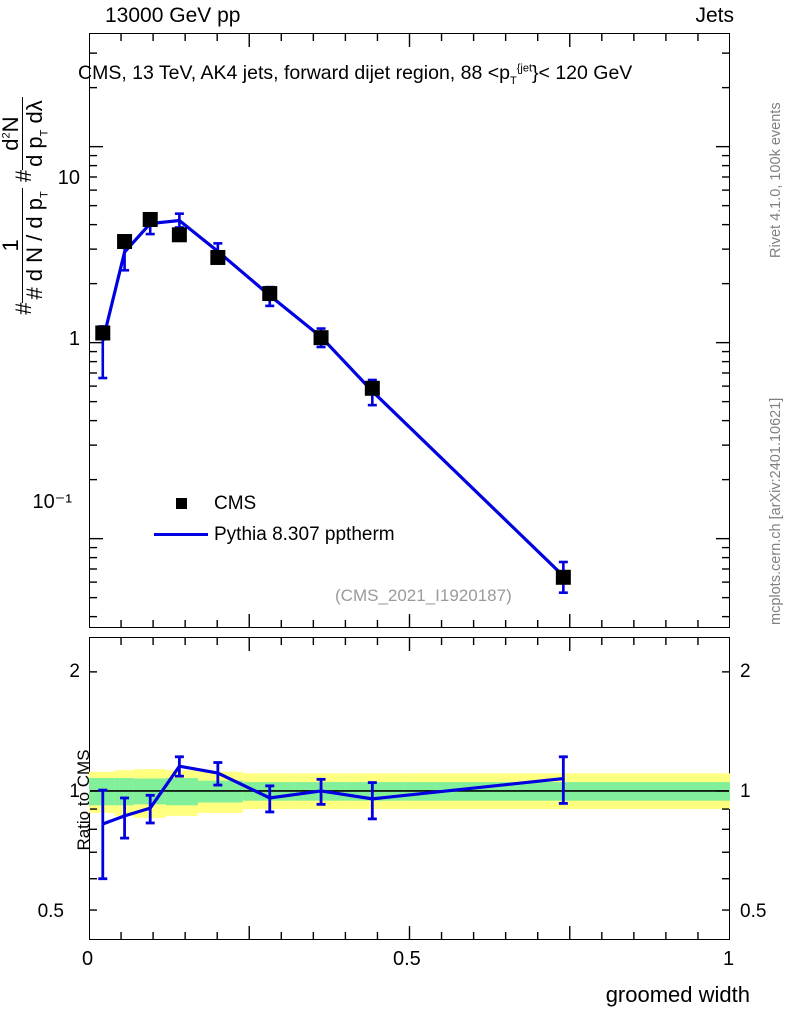 The image size is (786, 1024). I want to click on y-frac-1: 1 # d N / d pT, so click(25, 245).